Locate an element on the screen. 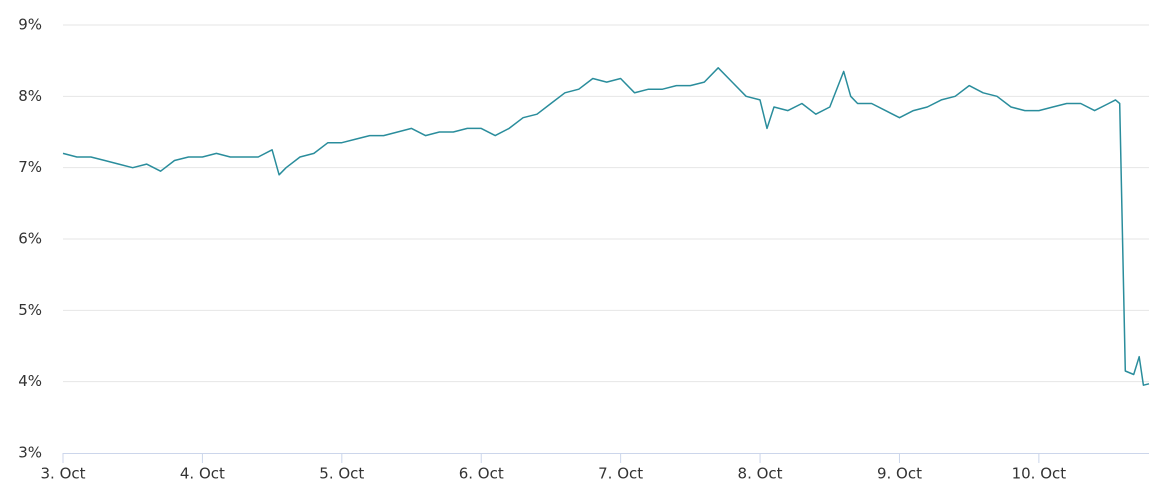 This screenshot has height=495, width=1168. x-tick-label: 9. Oct is located at coordinates (899, 474).